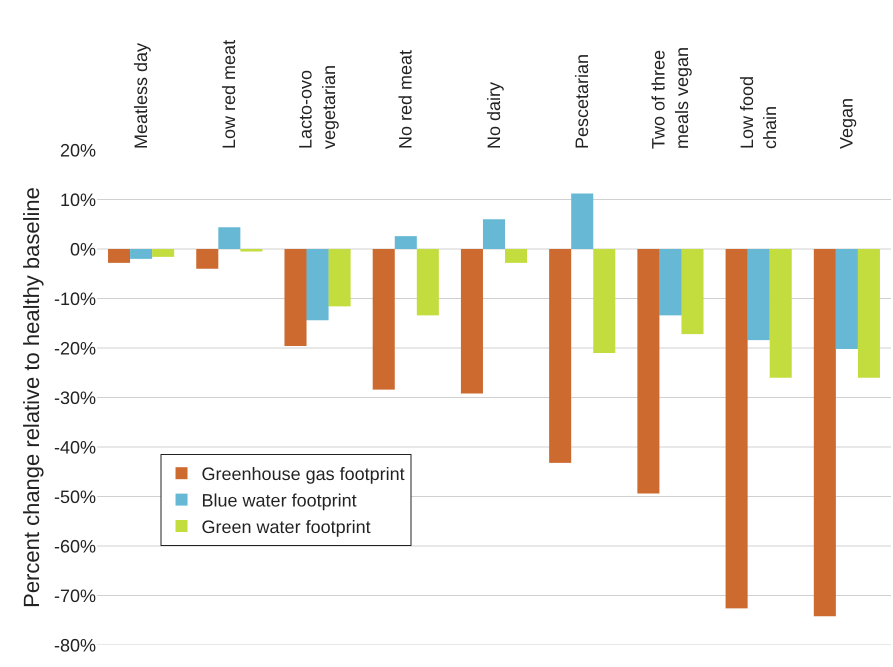 The height and width of the screenshot is (667, 893). Describe the element at coordinates (75, 447) in the screenshot. I see `y-tick-label: -40%` at that location.